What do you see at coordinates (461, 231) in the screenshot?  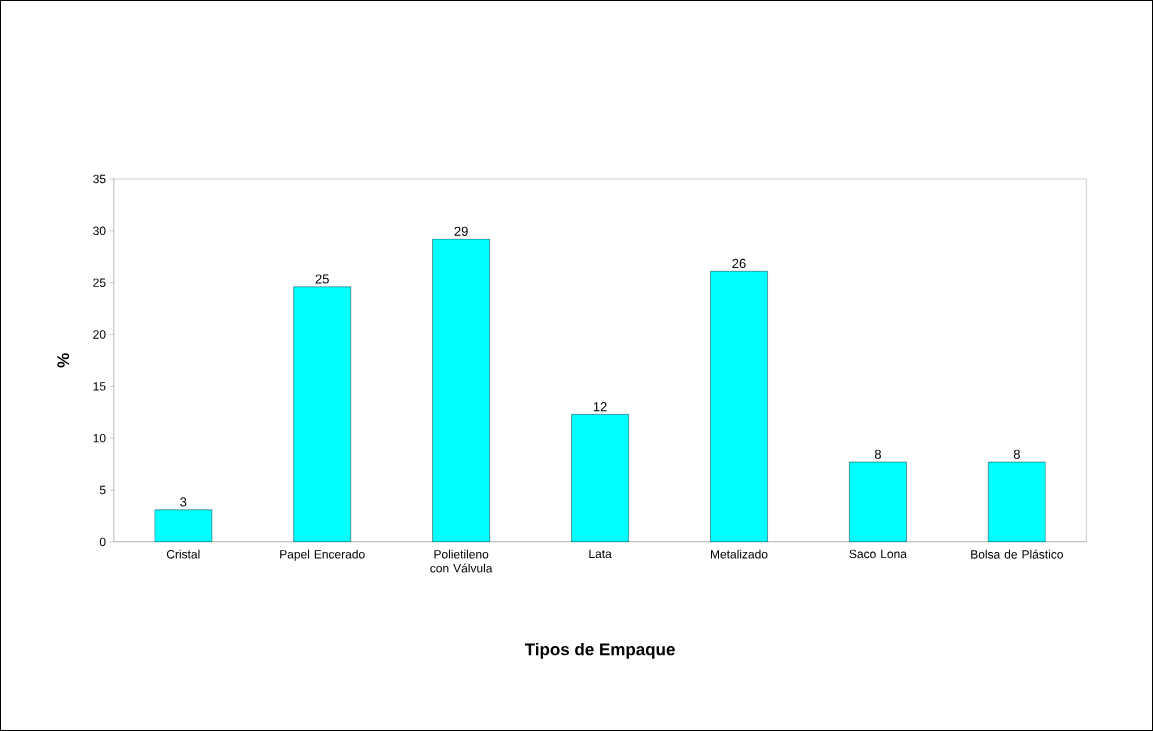 I see `data-label: 29` at bounding box center [461, 231].